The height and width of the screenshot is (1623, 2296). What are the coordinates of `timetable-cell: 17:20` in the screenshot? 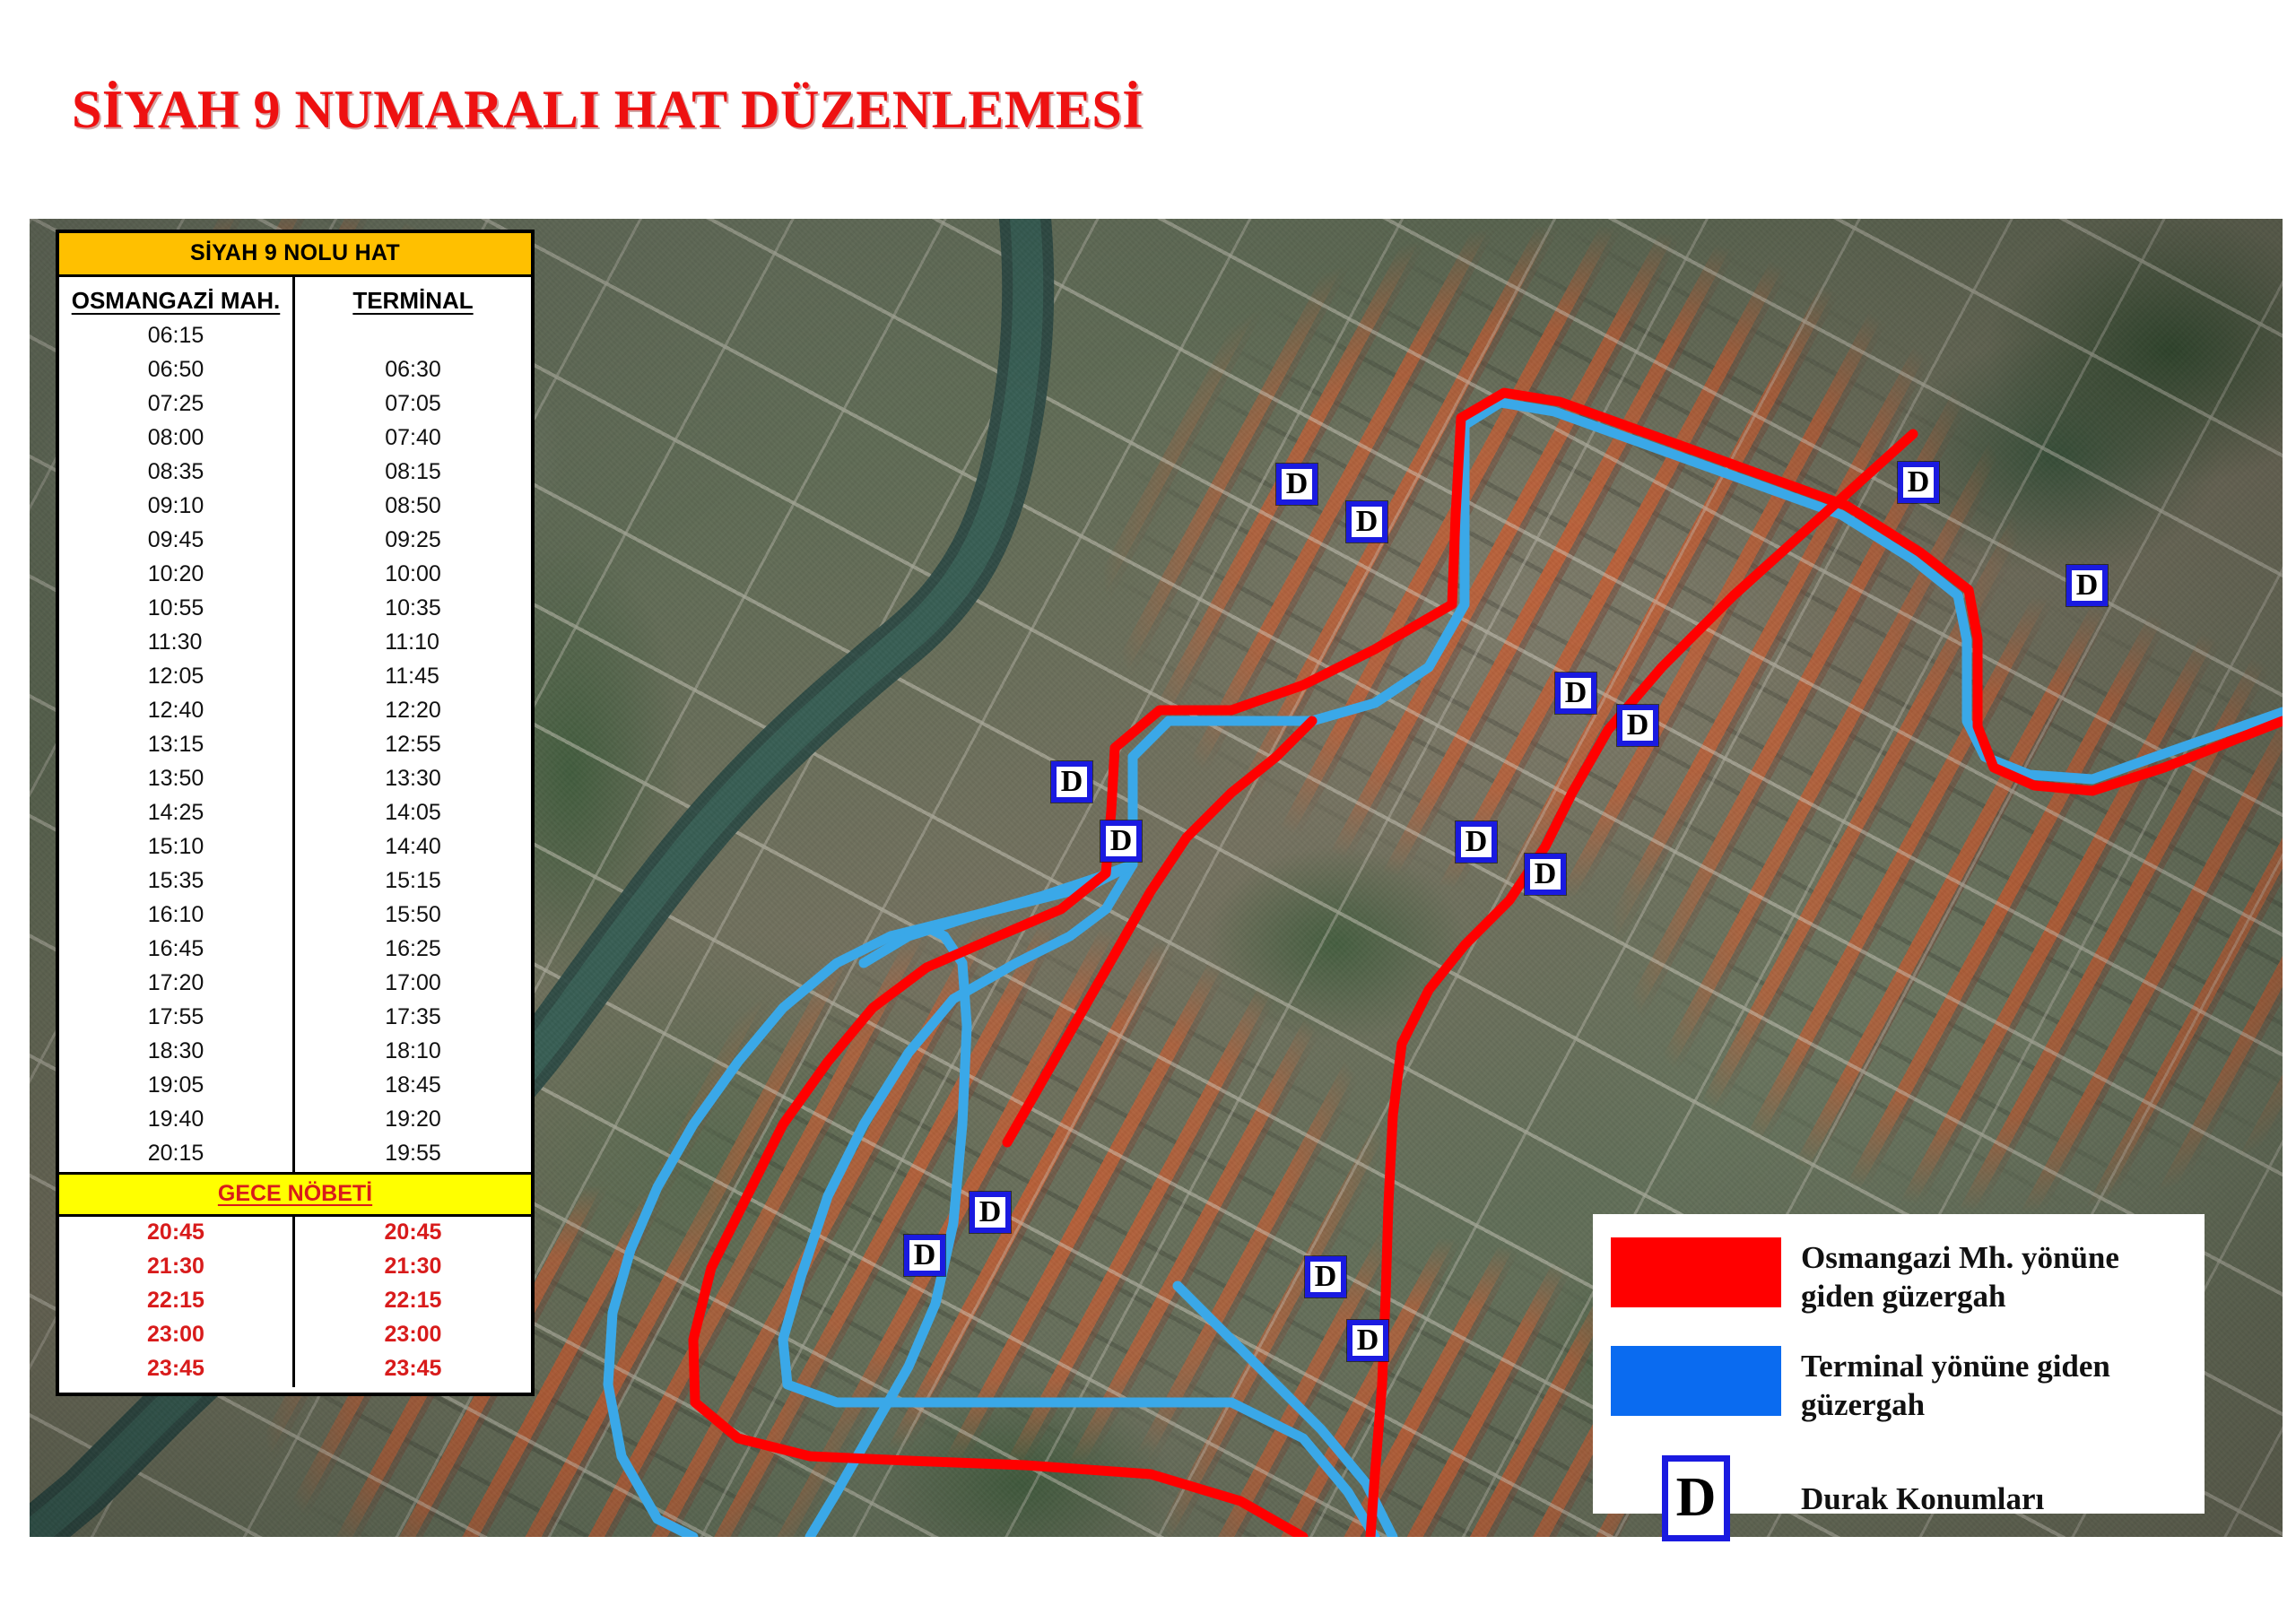 It's located at (175, 982).